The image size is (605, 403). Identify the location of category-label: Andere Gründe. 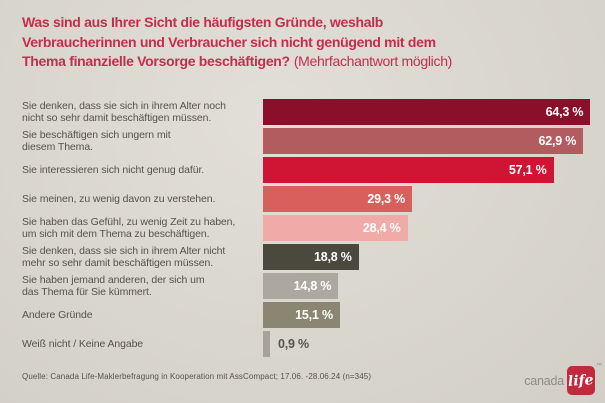
(57, 315).